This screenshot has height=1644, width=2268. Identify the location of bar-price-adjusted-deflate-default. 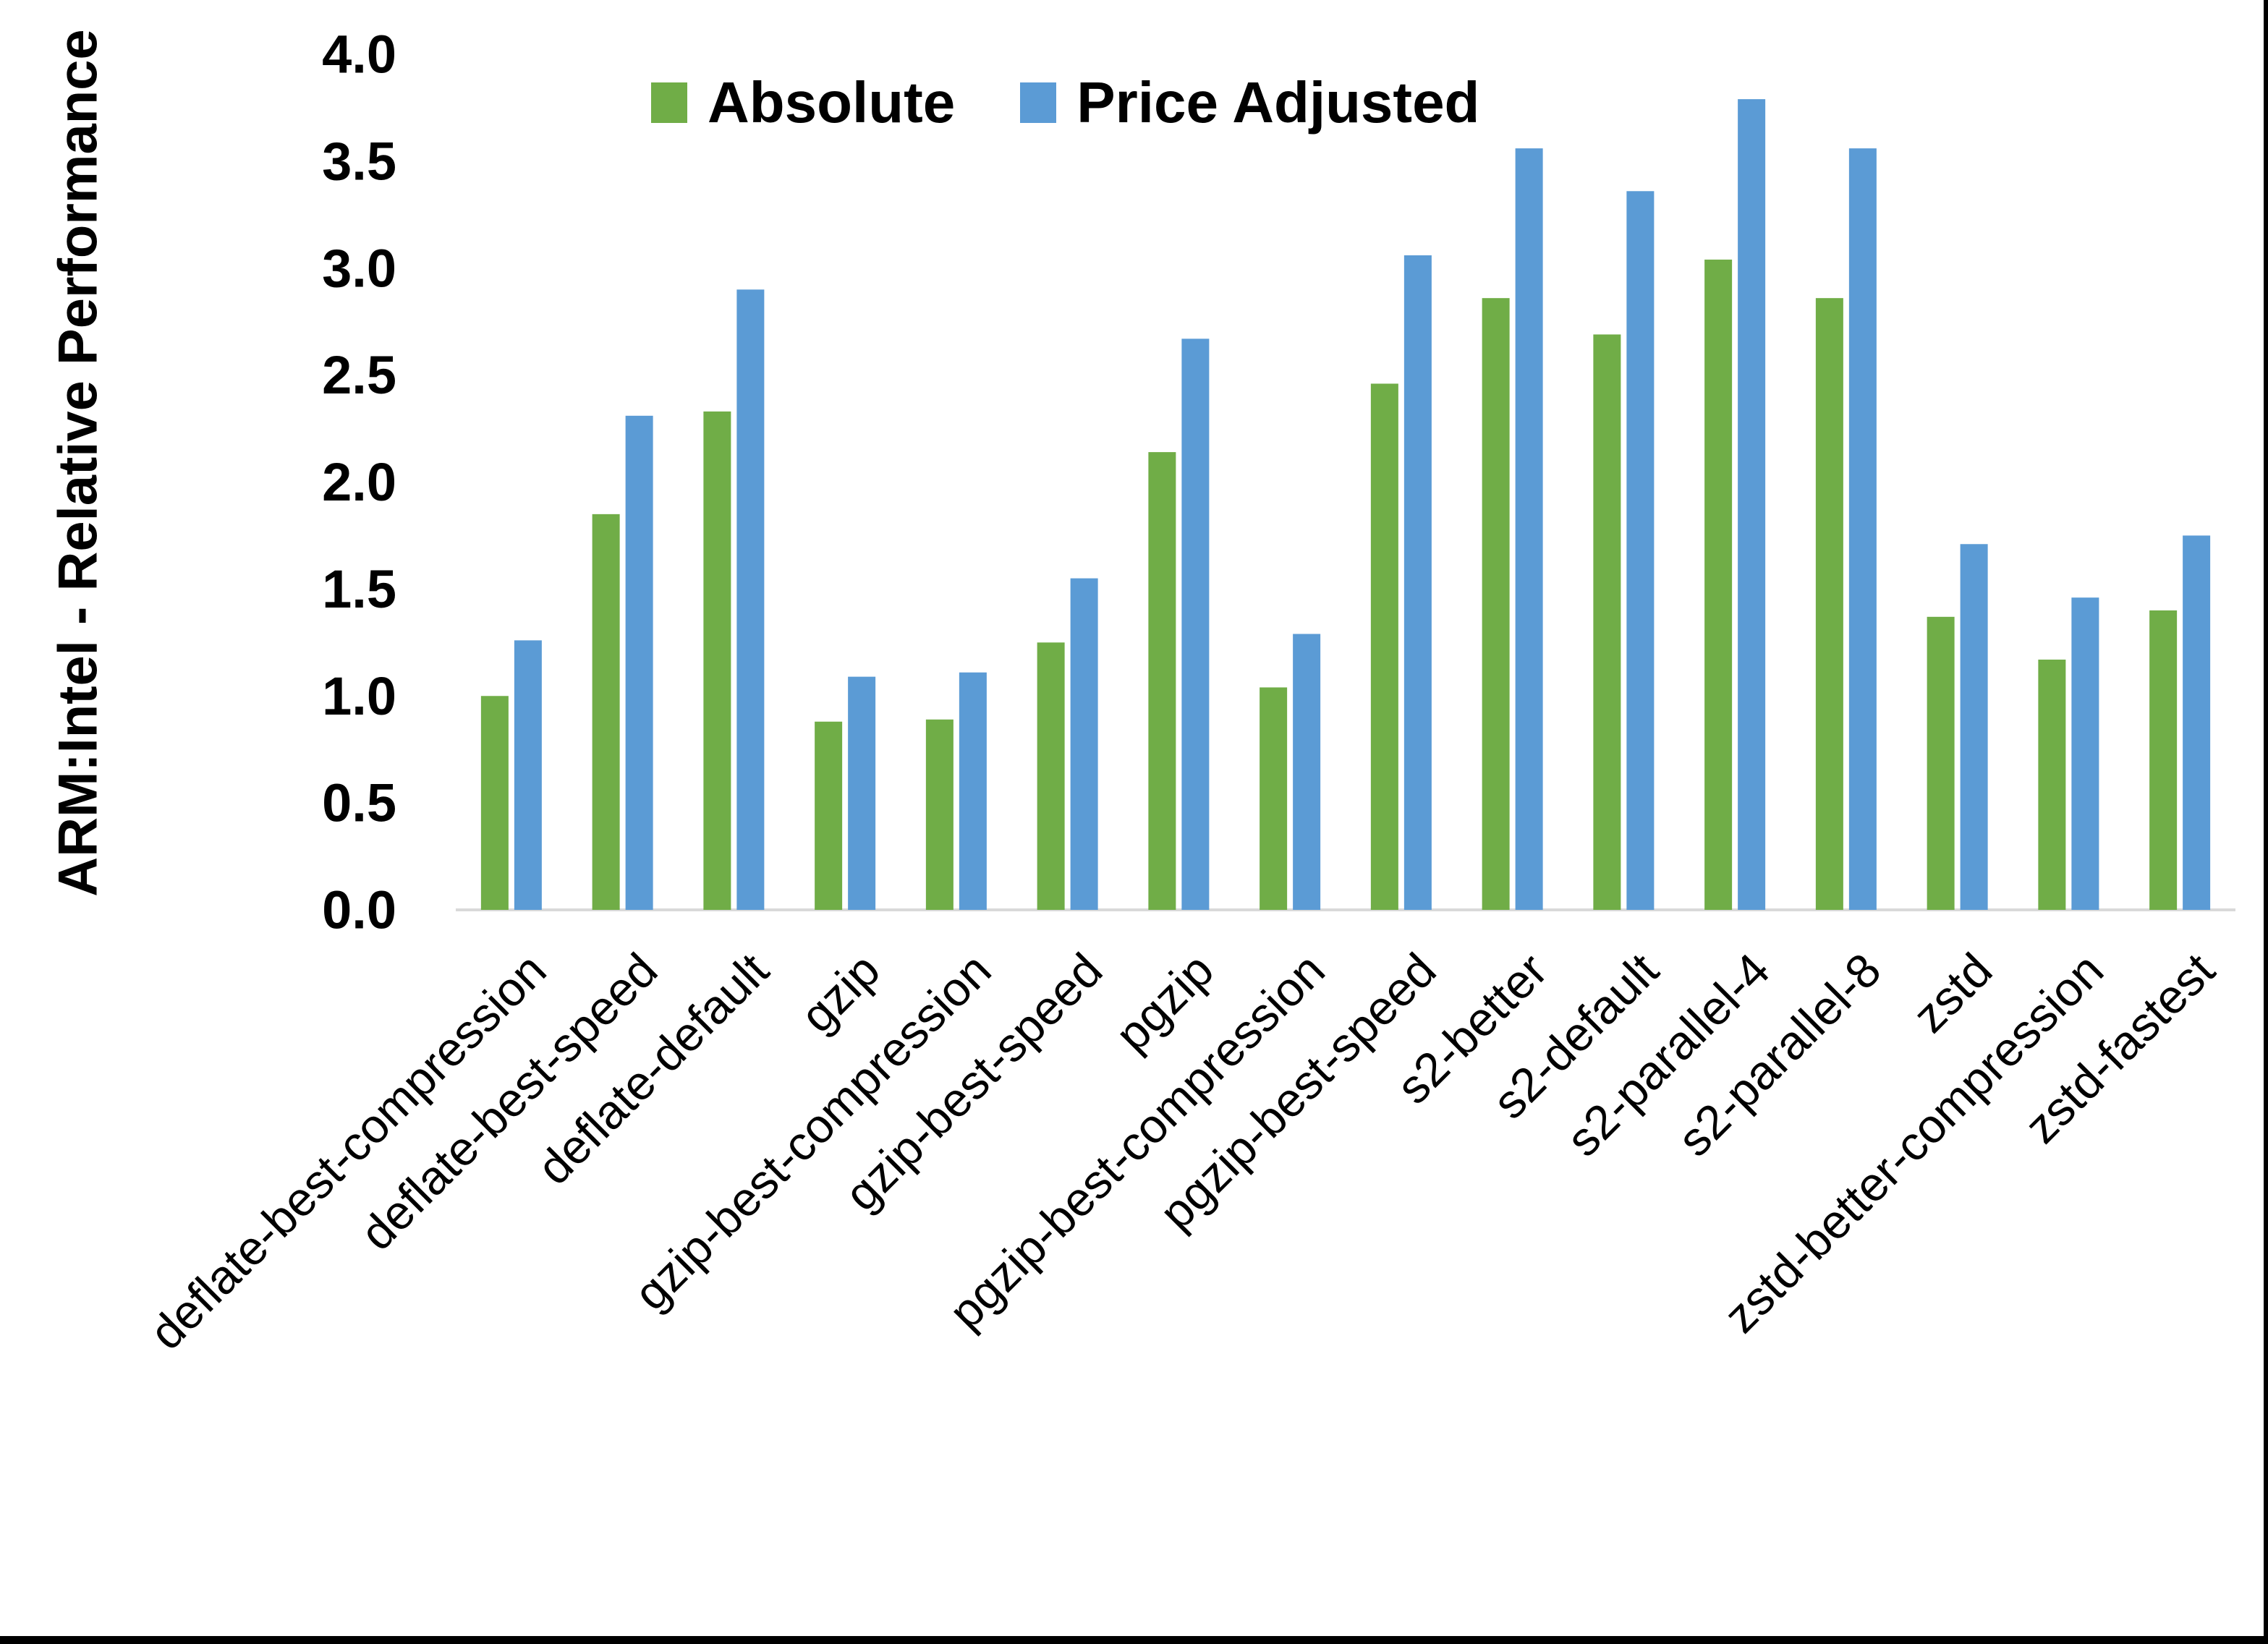
(751, 599).